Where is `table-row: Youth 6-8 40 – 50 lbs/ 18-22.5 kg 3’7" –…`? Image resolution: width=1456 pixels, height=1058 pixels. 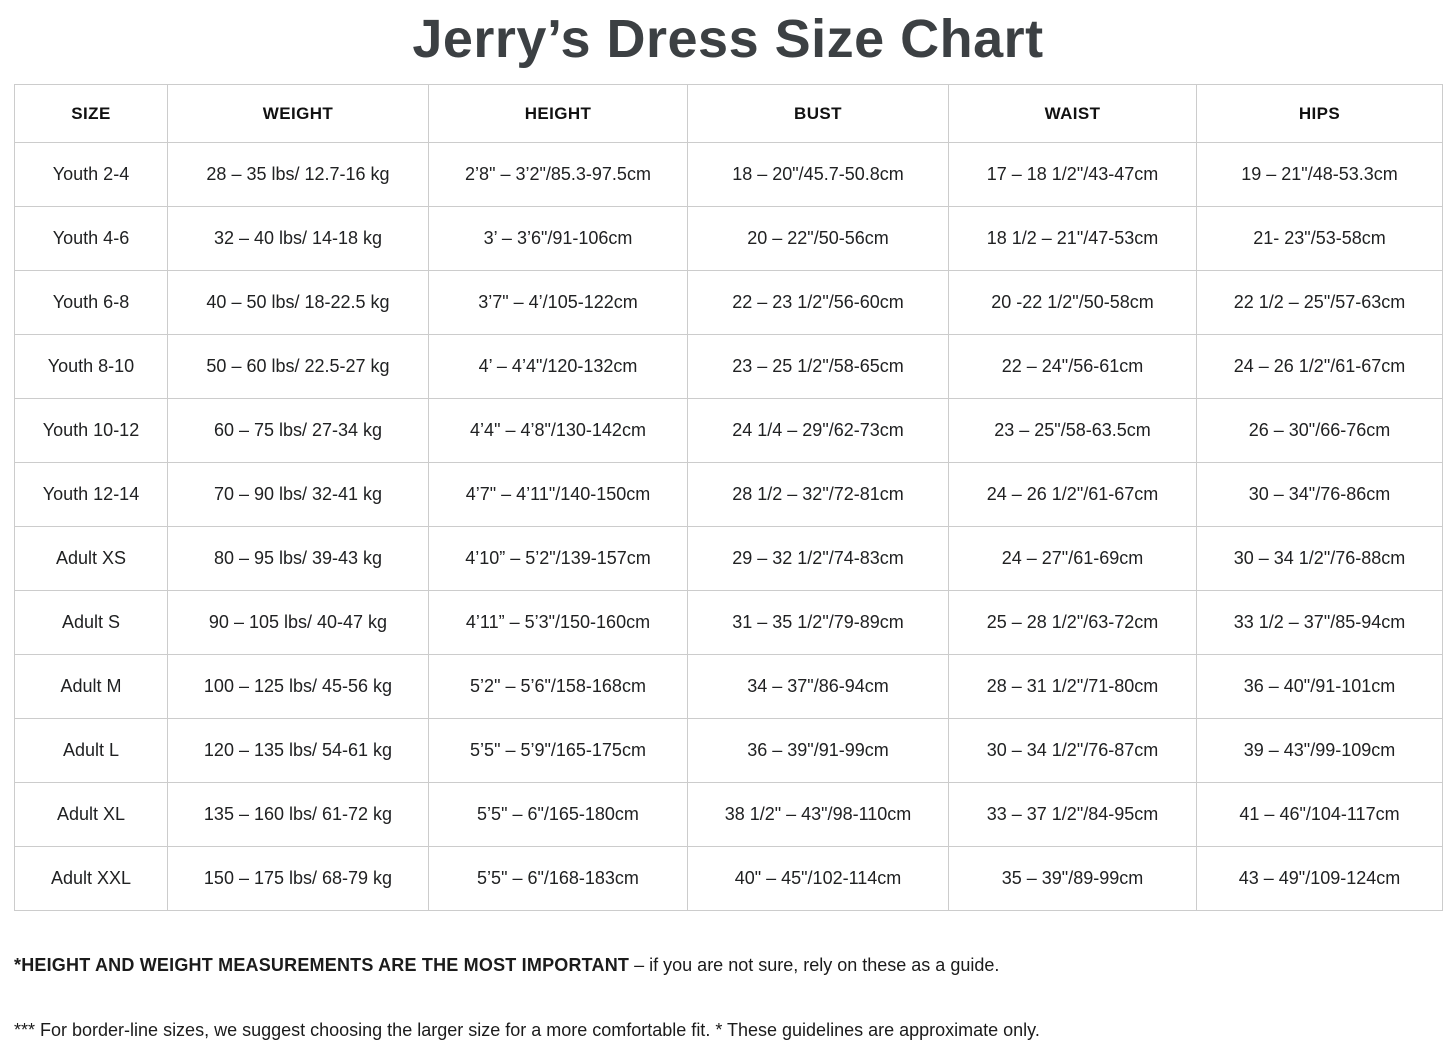
table-row: Youth 6-8 40 – 50 lbs/ 18-22.5 kg 3’7" –… is located at coordinates (728, 302).